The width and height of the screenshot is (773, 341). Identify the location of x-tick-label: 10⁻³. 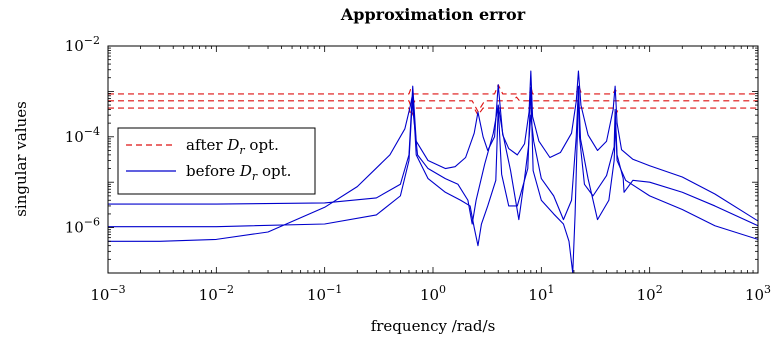
(107, 293).